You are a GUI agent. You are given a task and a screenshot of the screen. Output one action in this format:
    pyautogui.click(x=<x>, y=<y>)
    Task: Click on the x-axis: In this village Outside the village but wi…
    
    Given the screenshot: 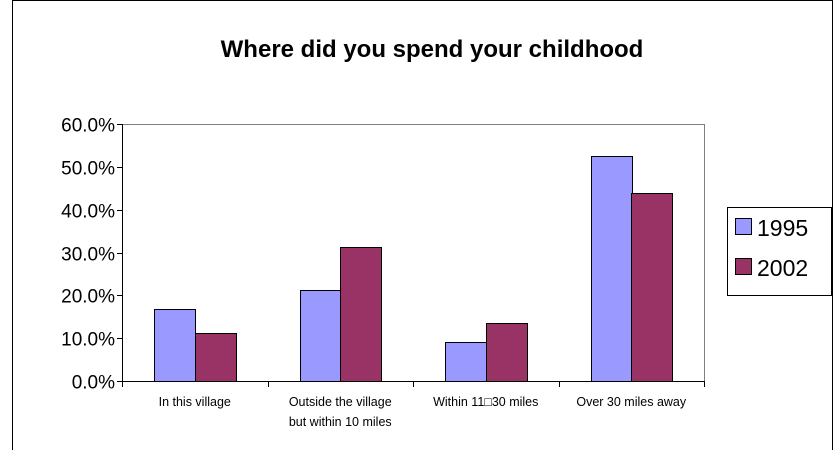 What is the action you would take?
    pyautogui.click(x=413, y=405)
    